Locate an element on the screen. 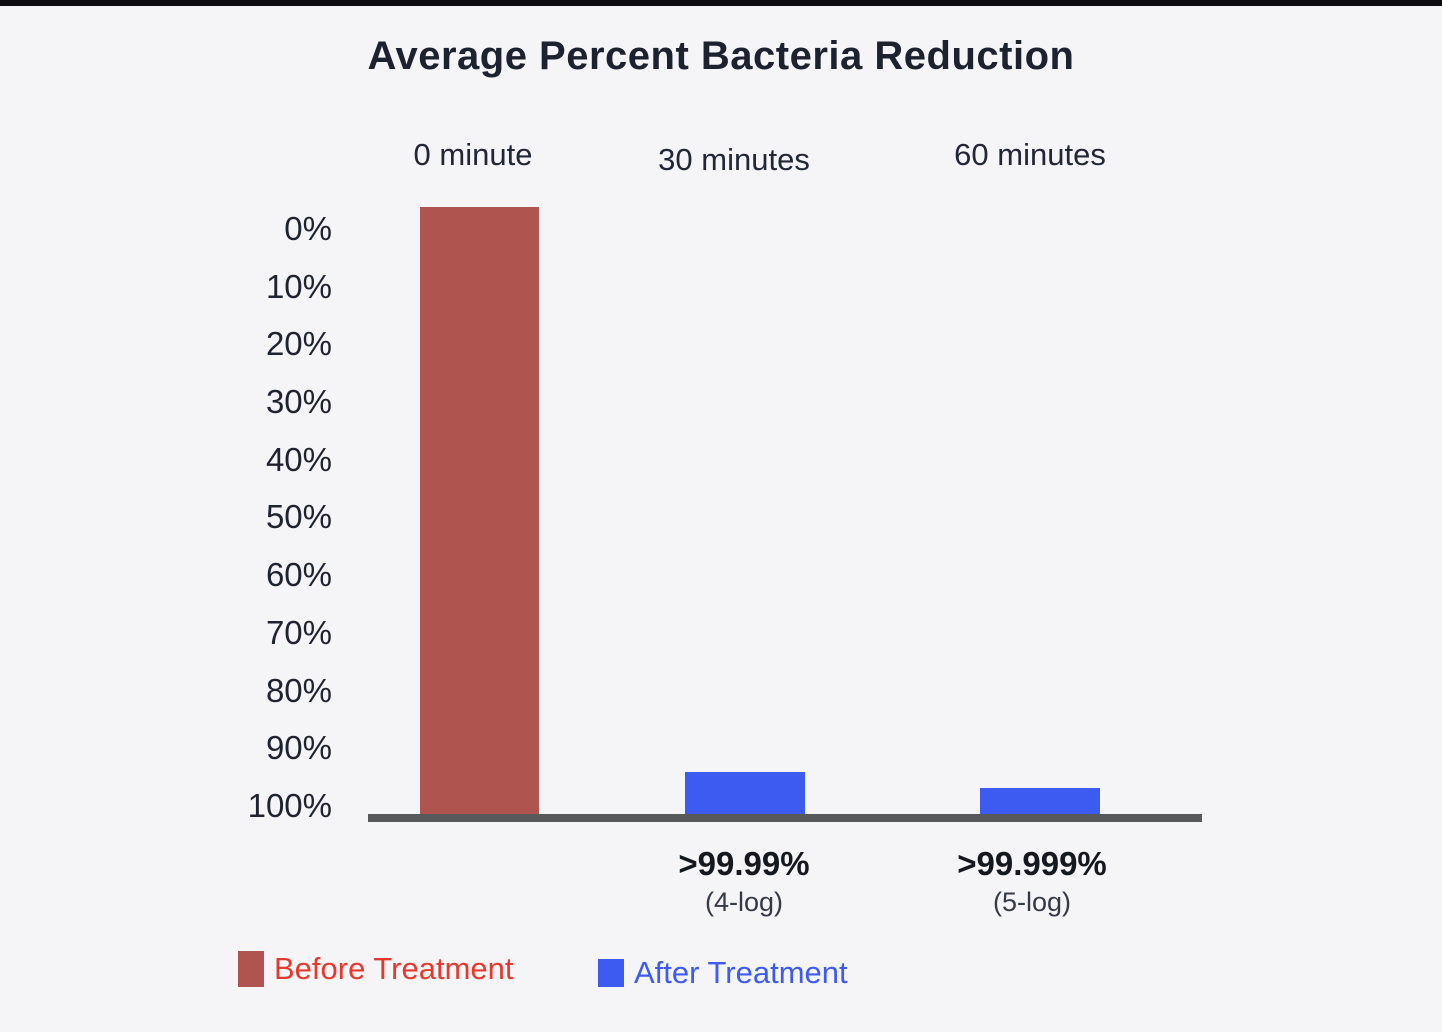  bar-before-treatment-0-minute is located at coordinates (479, 510).